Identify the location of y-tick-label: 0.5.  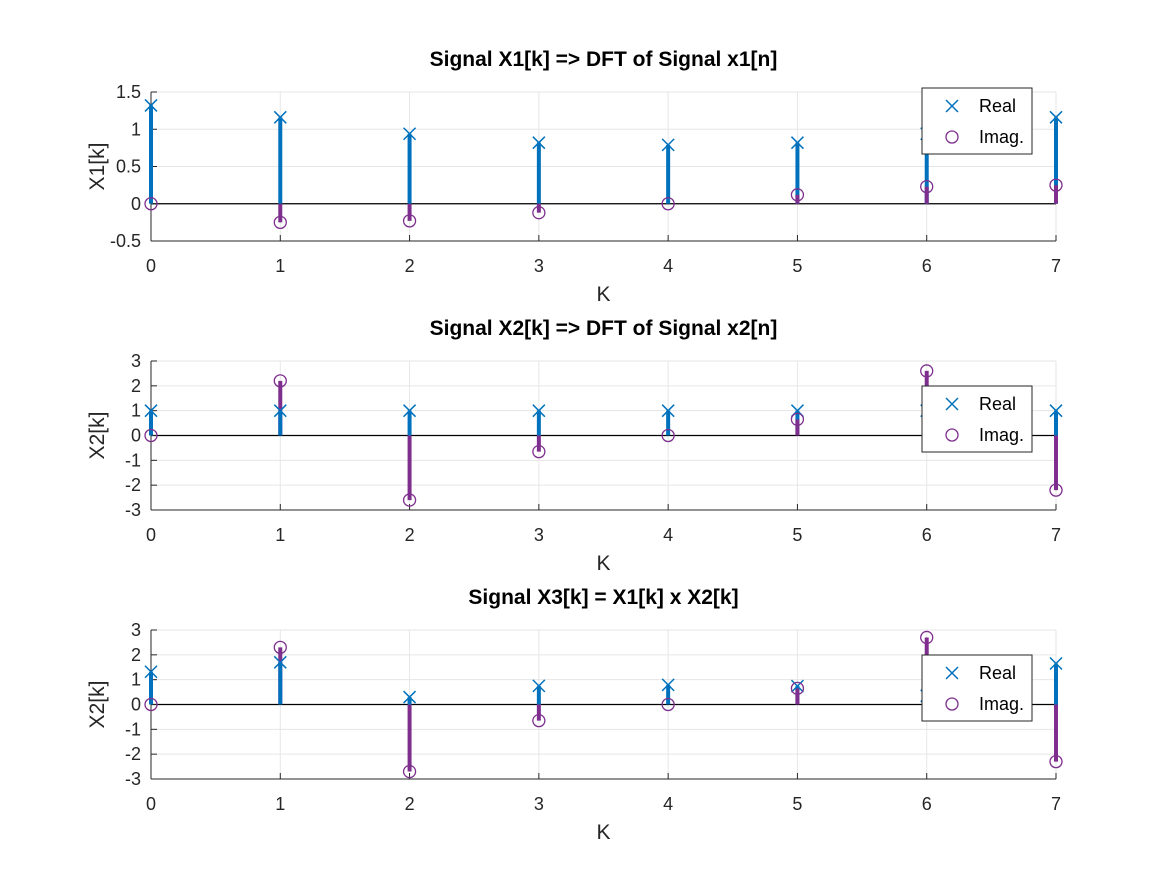
(128, 167).